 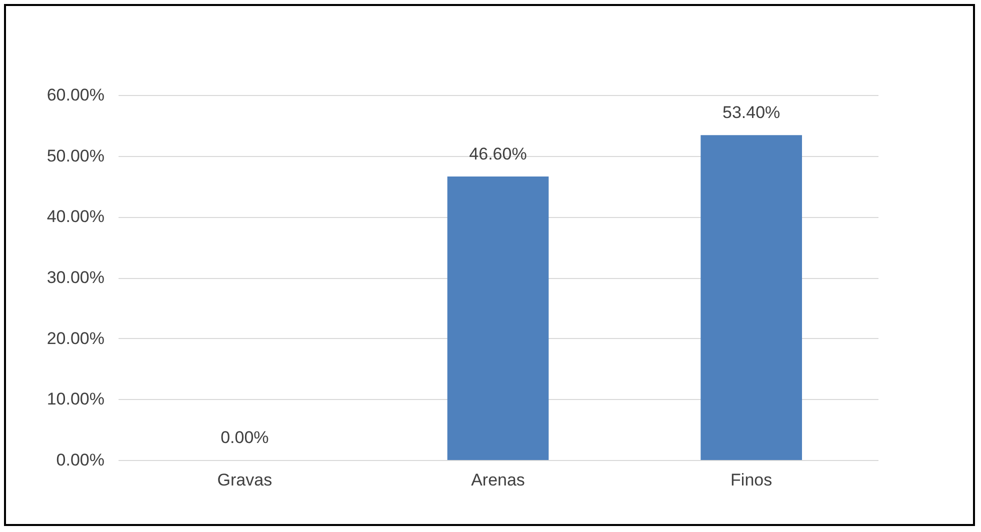 I want to click on y-tick-label: 50.00%, so click(x=75, y=156).